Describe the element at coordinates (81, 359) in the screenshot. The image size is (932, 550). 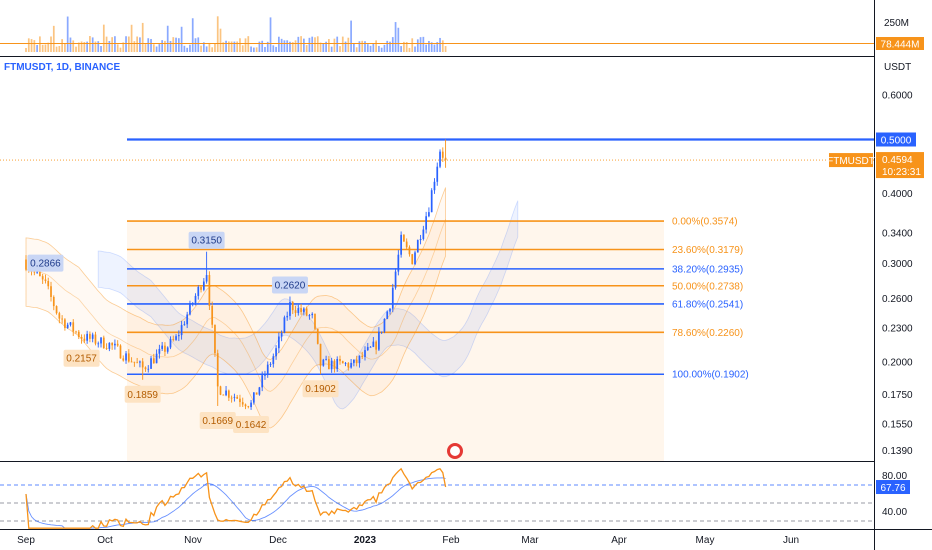
I see `price-label-text: 0.2157` at that location.